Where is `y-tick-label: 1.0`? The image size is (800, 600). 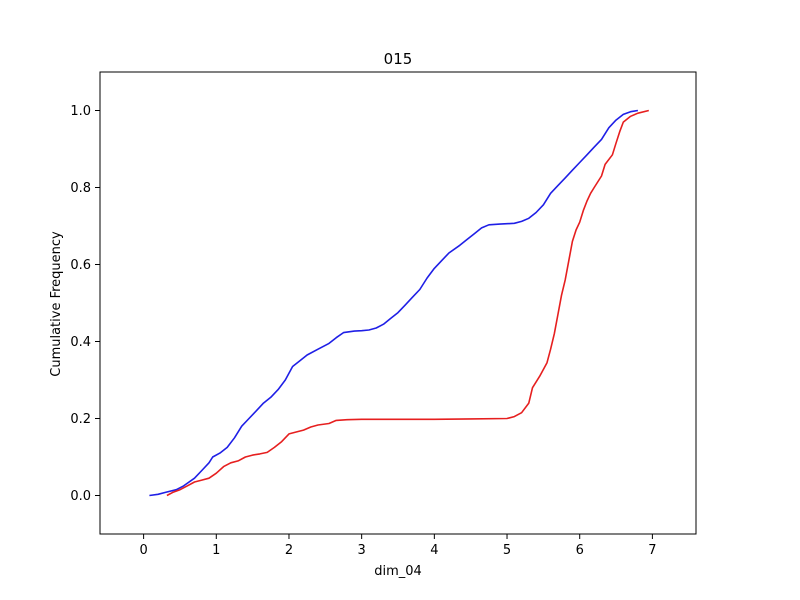 y-tick-label: 1.0 is located at coordinates (80, 111).